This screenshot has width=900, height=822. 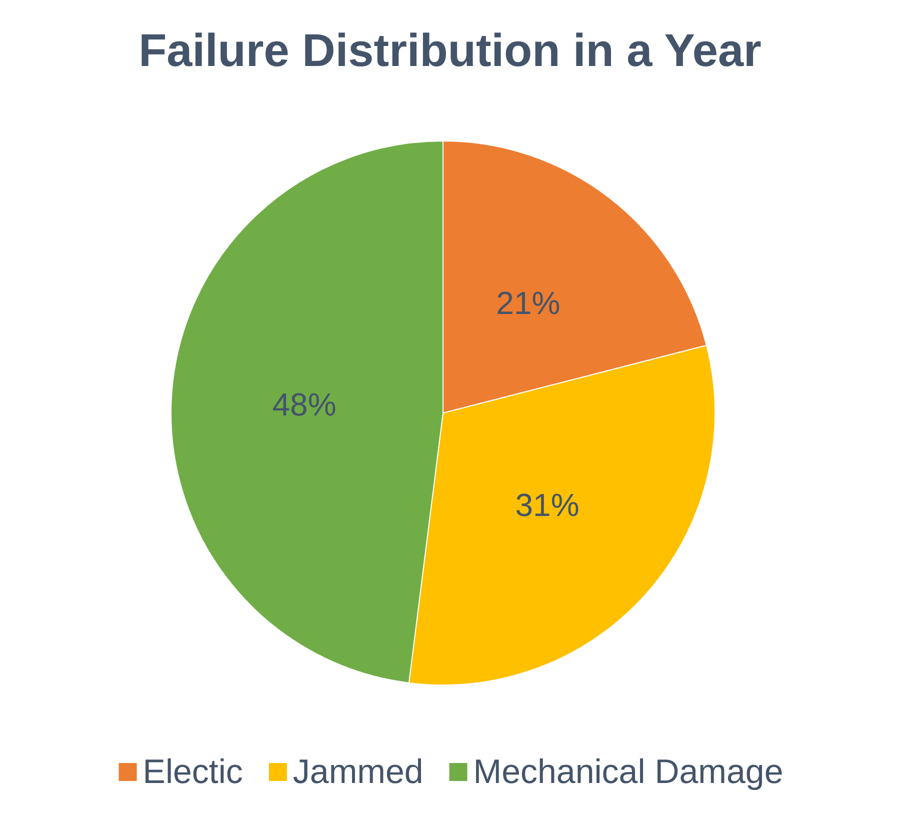 What do you see at coordinates (304, 404) in the screenshot?
I see `data-label: 48%` at bounding box center [304, 404].